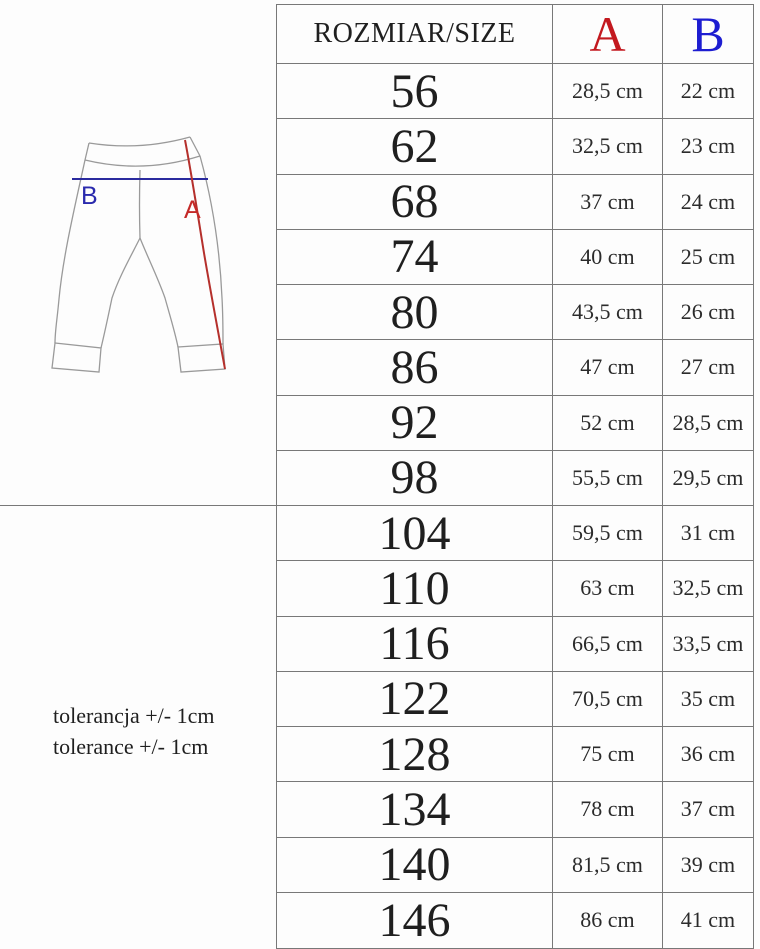 The image size is (760, 949). Describe the element at coordinates (415, 202) in the screenshot. I see `size-cell: 68` at that location.